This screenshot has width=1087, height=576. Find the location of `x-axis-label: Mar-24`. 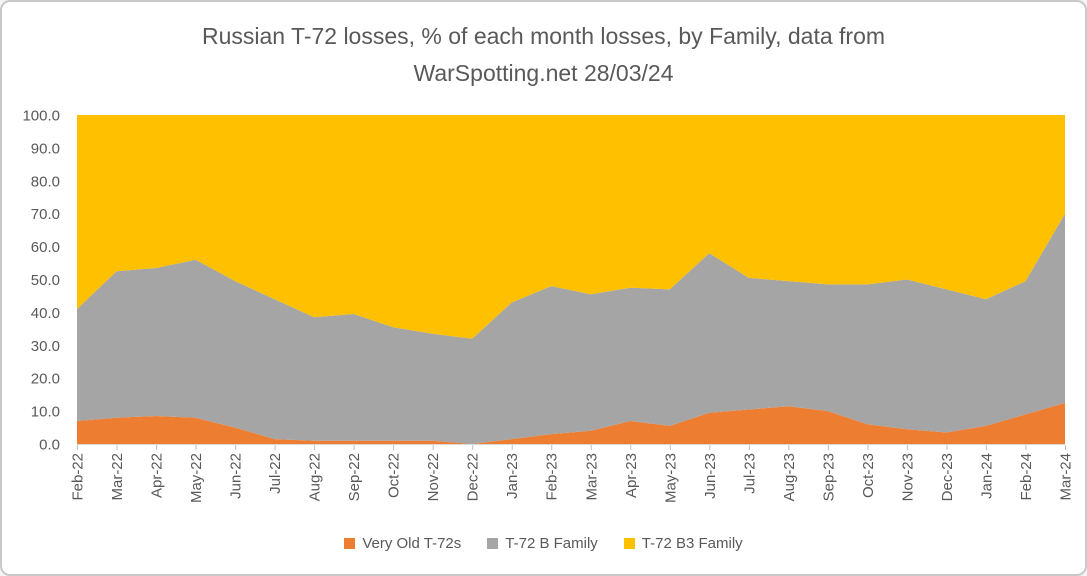

x-axis-label: Mar-24 is located at coordinates (1066, 477).